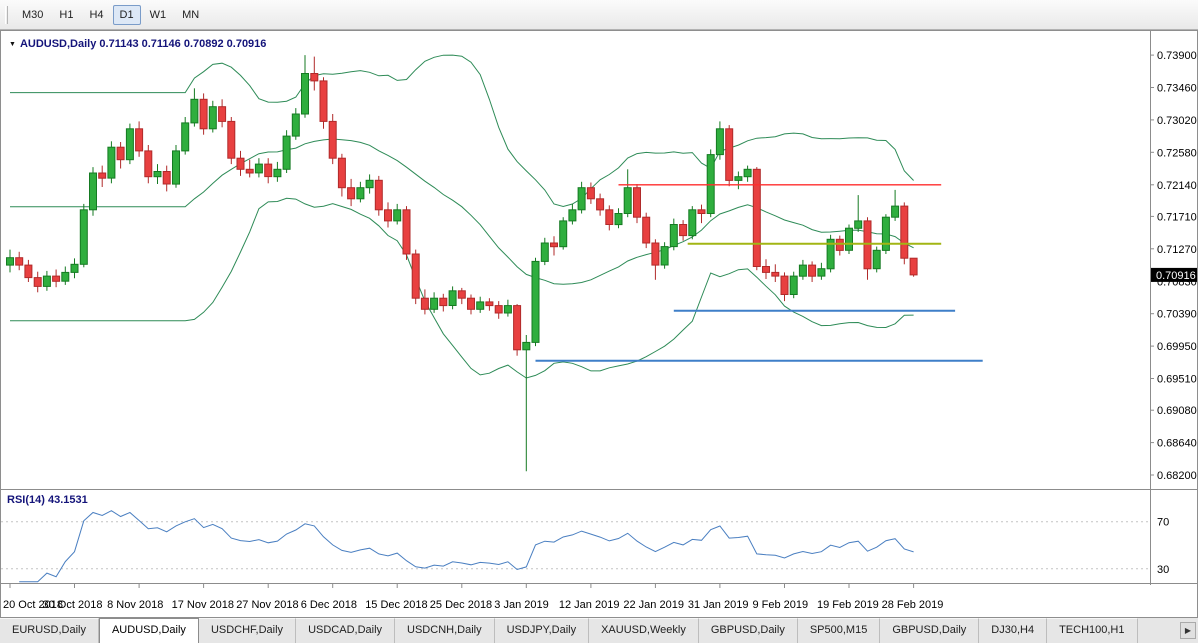 This screenshot has width=1198, height=643. I want to click on svg-text: 0.72140, so click(1177, 186).